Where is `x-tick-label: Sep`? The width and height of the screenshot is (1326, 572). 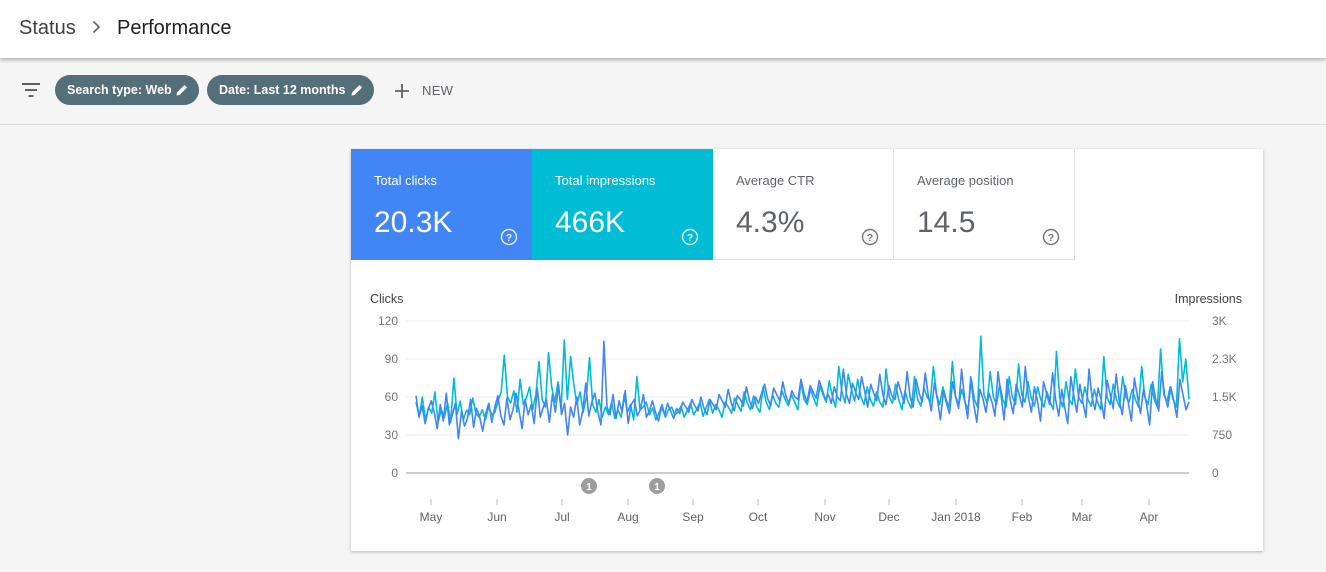 x-tick-label: Sep is located at coordinates (693, 517).